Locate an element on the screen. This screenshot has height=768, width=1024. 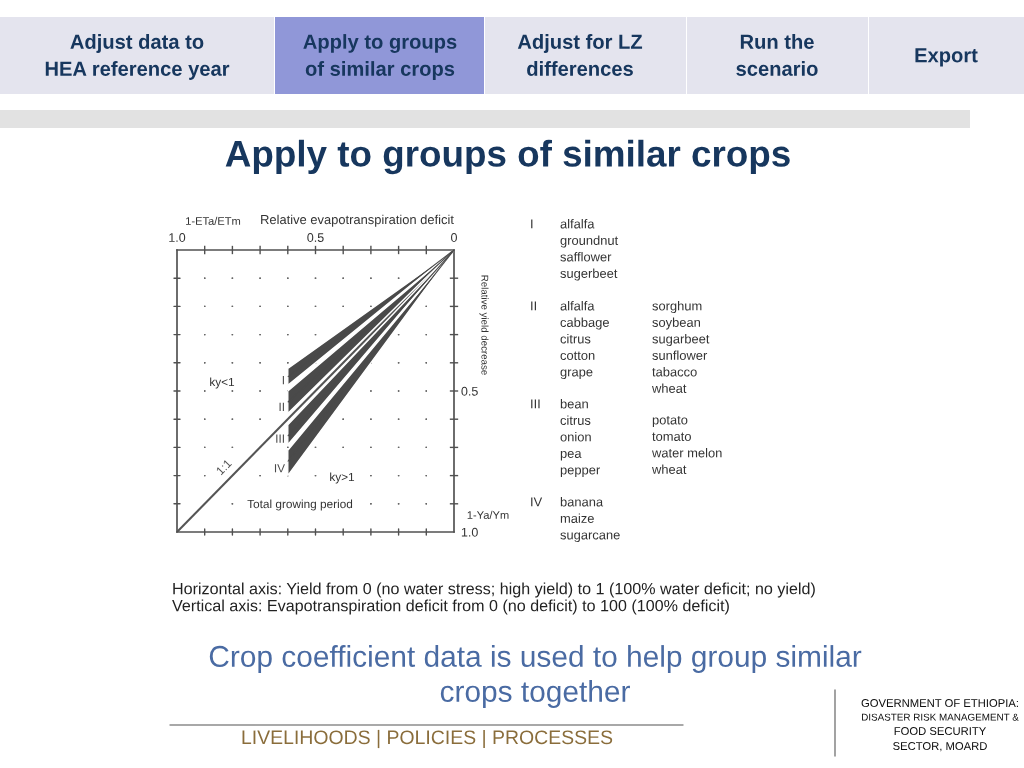
x-tick-label: 1.0 is located at coordinates (177, 237).